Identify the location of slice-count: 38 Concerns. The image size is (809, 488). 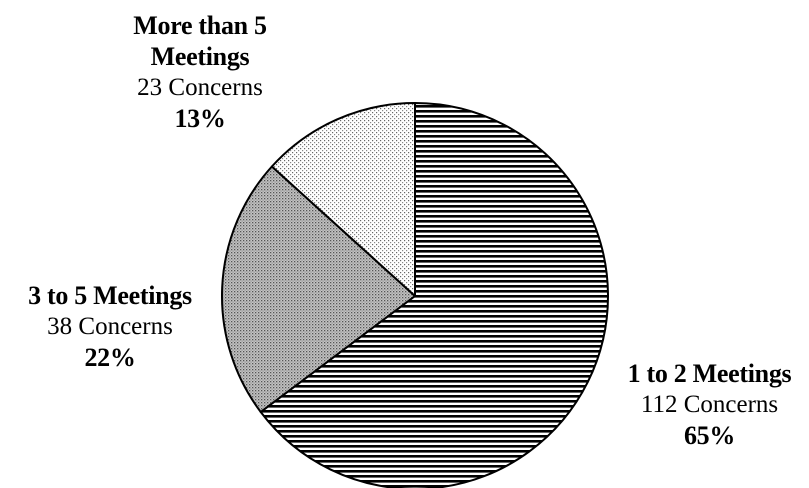
(110, 326).